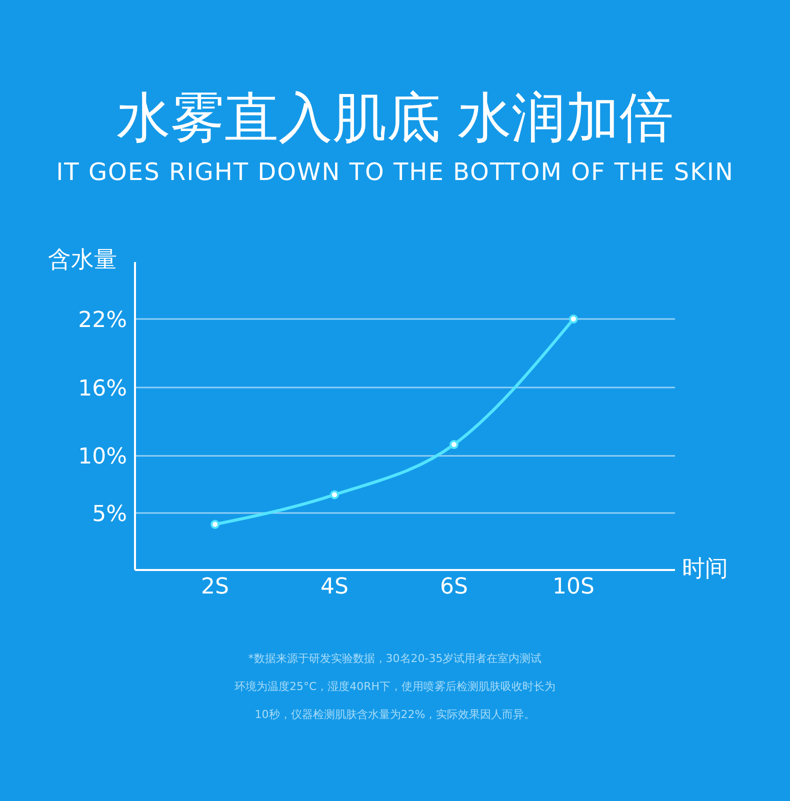 Image resolution: width=790 pixels, height=801 pixels. What do you see at coordinates (454, 587) in the screenshot?
I see `x-tick-label: 6S` at bounding box center [454, 587].